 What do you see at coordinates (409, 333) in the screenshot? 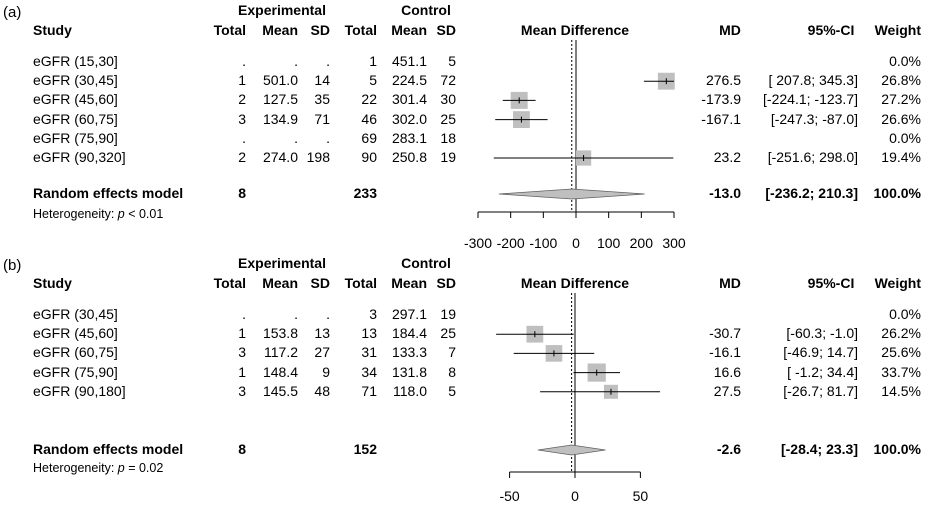
I see `ctrl-mean-cell: 184.4` at bounding box center [409, 333].